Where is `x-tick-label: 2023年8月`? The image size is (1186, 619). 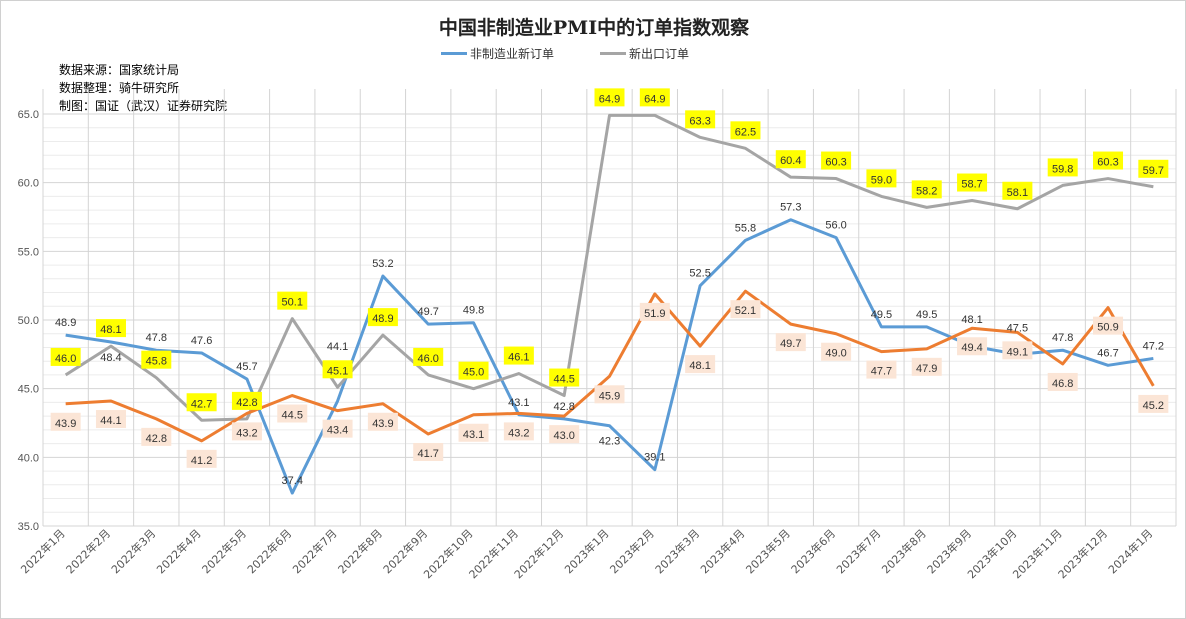
x-tick-label: 2023年8月 is located at coordinates (904, 551).